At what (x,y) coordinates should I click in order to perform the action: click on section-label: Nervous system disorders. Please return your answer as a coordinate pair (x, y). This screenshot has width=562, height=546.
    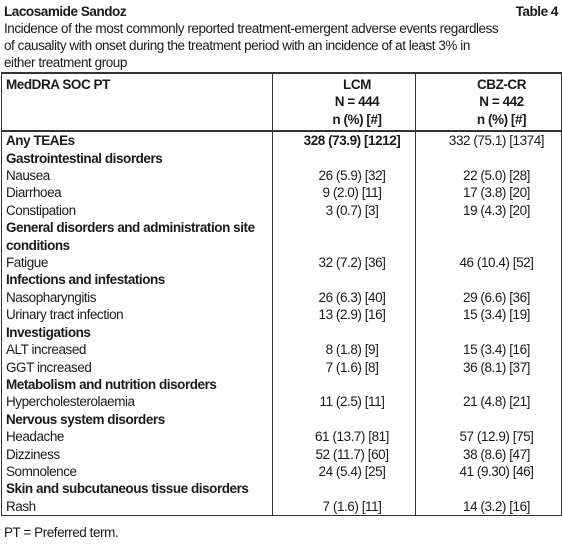
    Looking at the image, I should click on (137, 419).